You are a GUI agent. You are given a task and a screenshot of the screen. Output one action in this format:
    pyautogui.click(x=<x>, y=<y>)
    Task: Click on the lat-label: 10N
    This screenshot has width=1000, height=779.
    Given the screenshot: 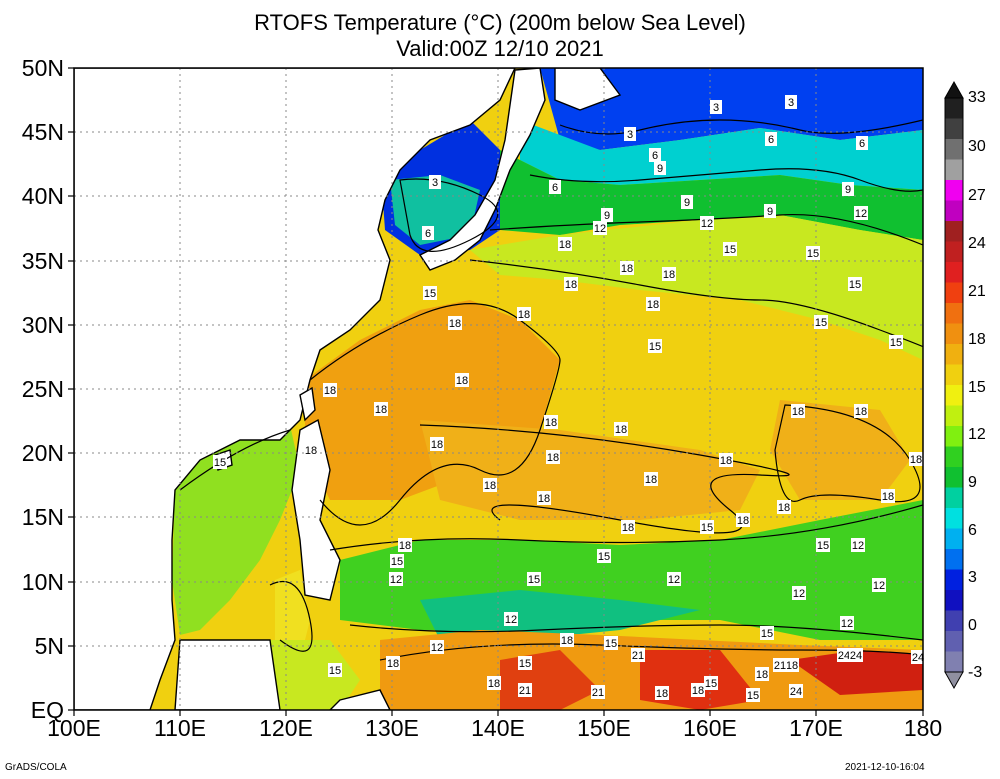 What is the action you would take?
    pyautogui.click(x=42, y=582)
    